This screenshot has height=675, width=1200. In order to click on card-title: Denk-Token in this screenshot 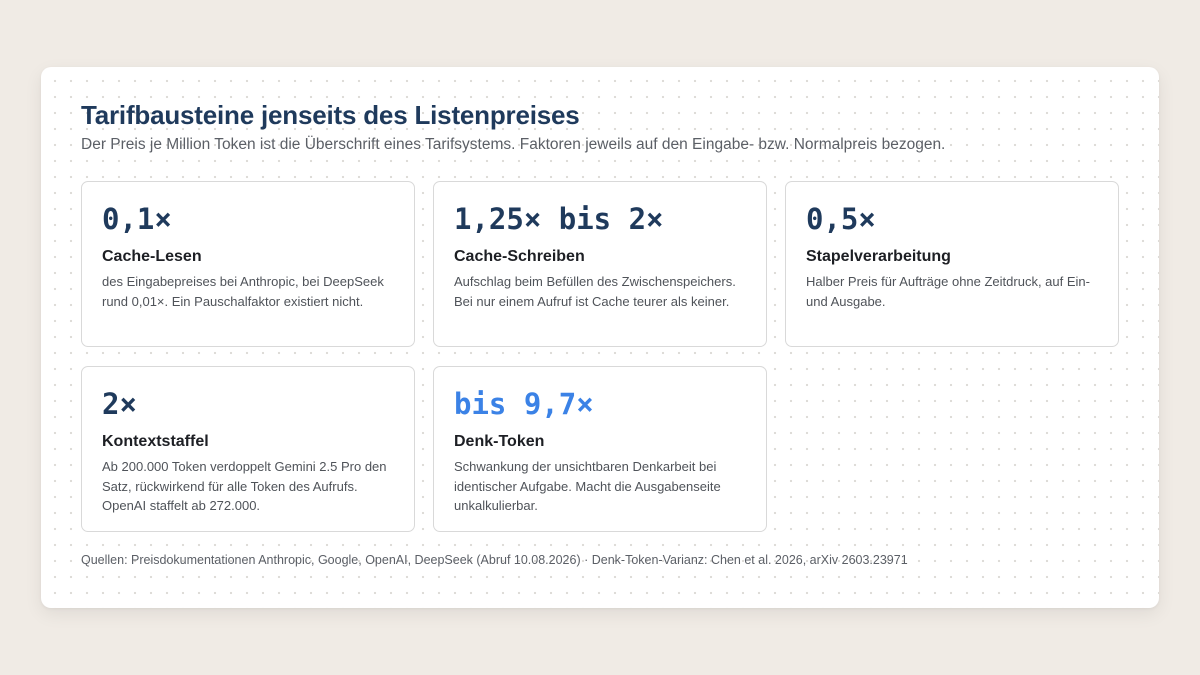, I will do `click(499, 441)`.